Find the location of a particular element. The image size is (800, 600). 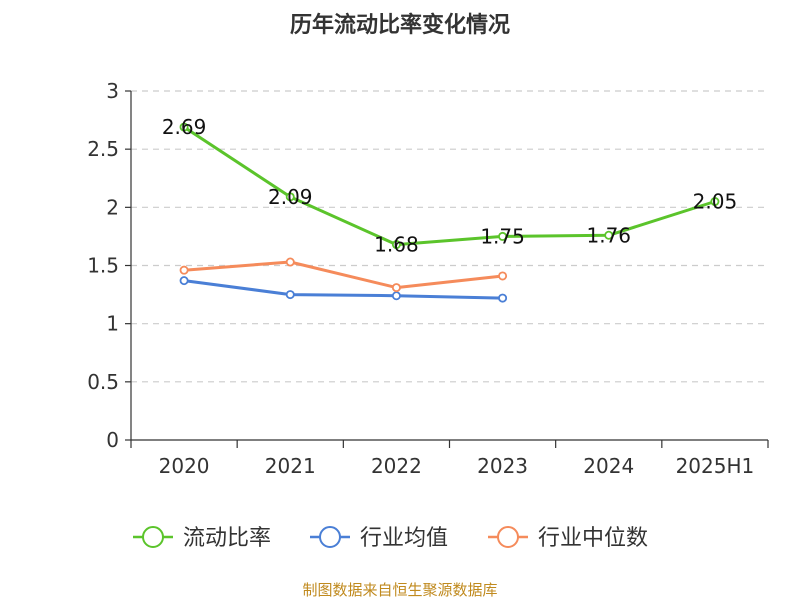

data-label: 1.75 is located at coordinates (502, 236).